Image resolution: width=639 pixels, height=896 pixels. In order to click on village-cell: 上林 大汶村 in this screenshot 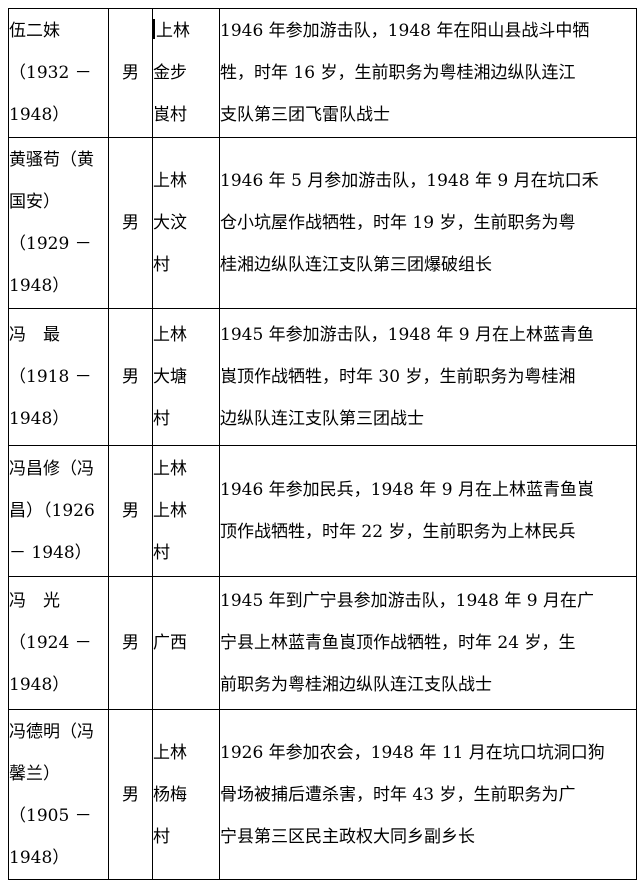, I will do `click(186, 223)`.